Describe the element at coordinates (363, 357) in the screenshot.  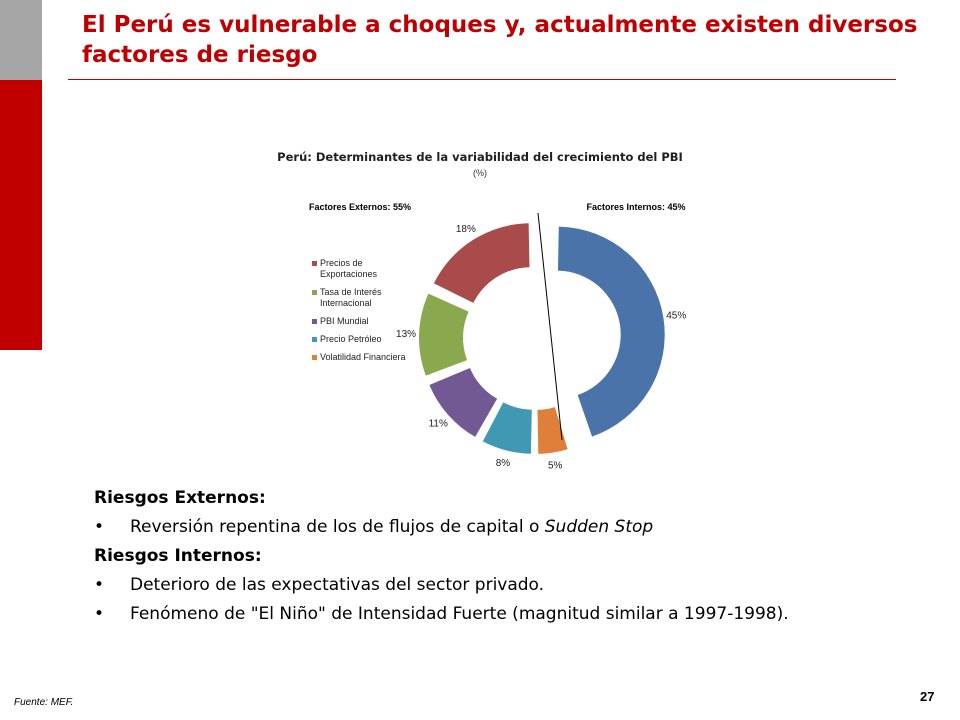
I see `legend-label: Volatilidad Financiera` at that location.